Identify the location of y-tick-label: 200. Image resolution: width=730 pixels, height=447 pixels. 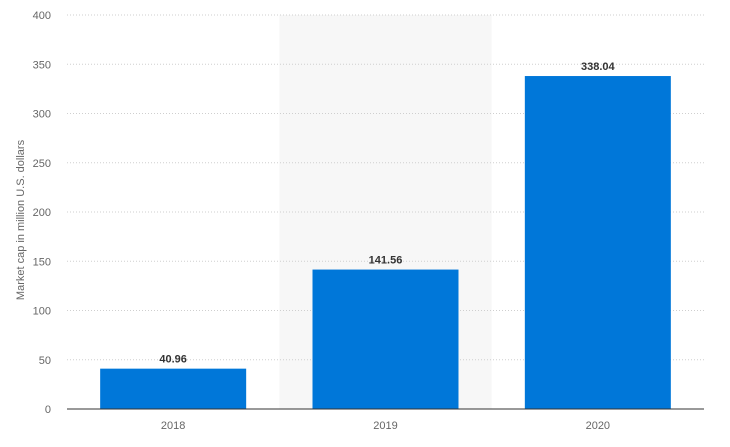
(42, 213).